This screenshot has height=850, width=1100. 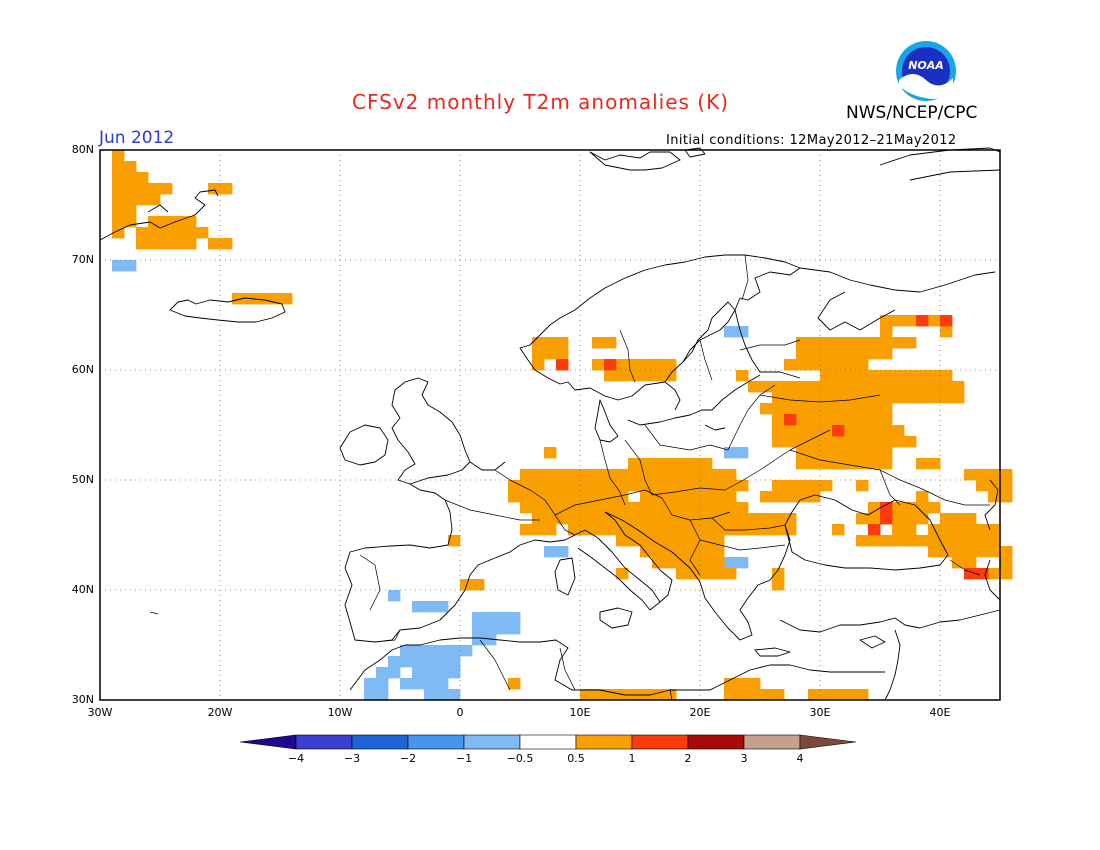 What do you see at coordinates (660, 327) in the screenshot?
I see `scandinavia-coast` at bounding box center [660, 327].